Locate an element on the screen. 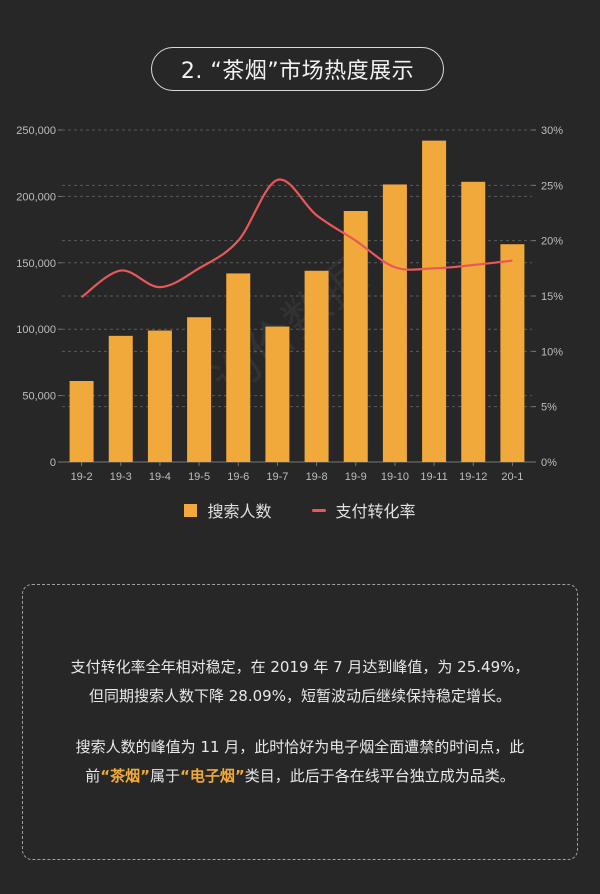 Image resolution: width=600 pixels, height=894 pixels. section-title: 2. “茶烟”市场热度展示 is located at coordinates (297, 69).